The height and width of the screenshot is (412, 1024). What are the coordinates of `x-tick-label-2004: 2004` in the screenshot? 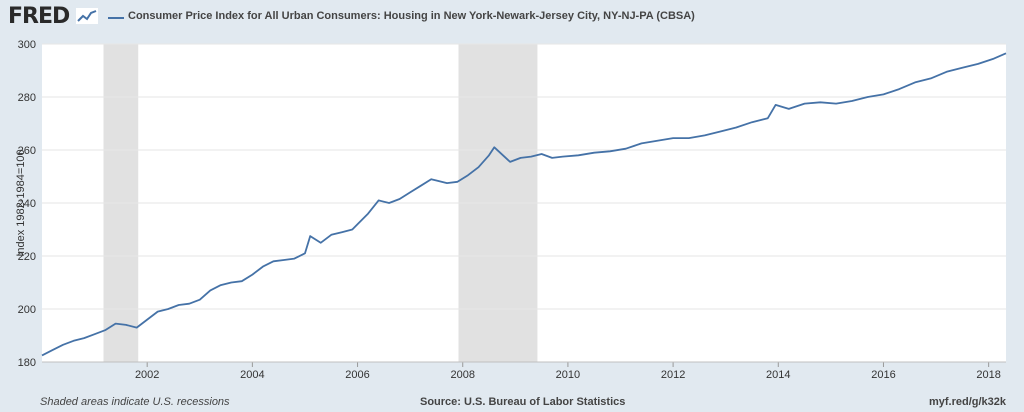 It's located at (252, 375).